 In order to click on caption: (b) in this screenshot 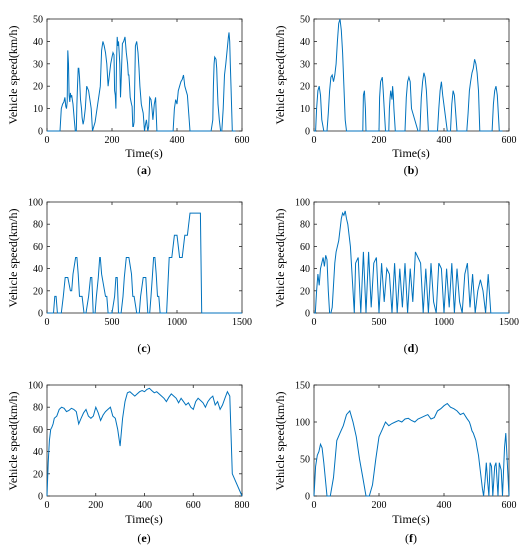, I will do `click(411, 170)`.